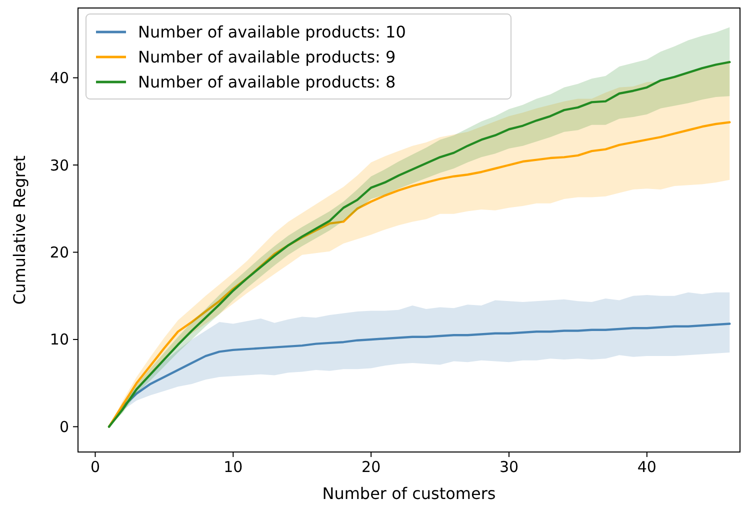 The image size is (748, 507). Describe the element at coordinates (267, 82) in the screenshot. I see `legend-label: Number of available products: 8` at that location.